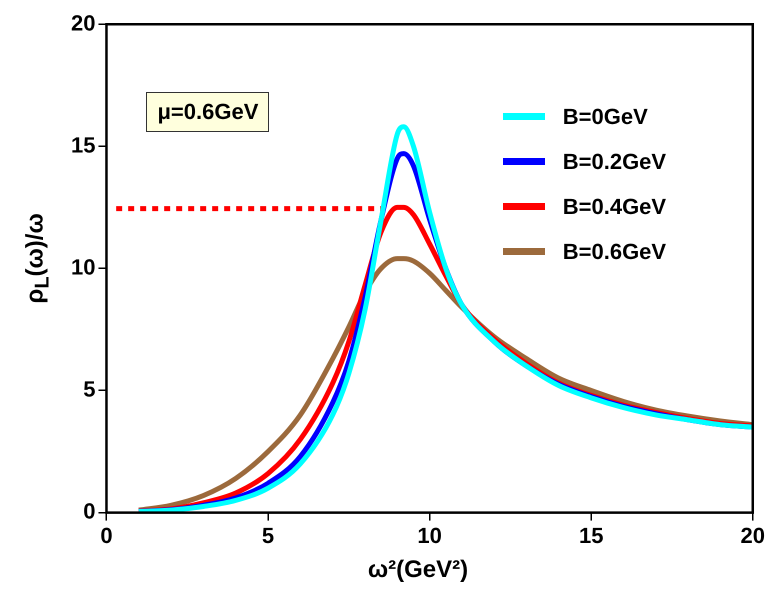 The image size is (776, 599). What do you see at coordinates (106, 535) in the screenshot?
I see `x-tick-label: 0` at bounding box center [106, 535].